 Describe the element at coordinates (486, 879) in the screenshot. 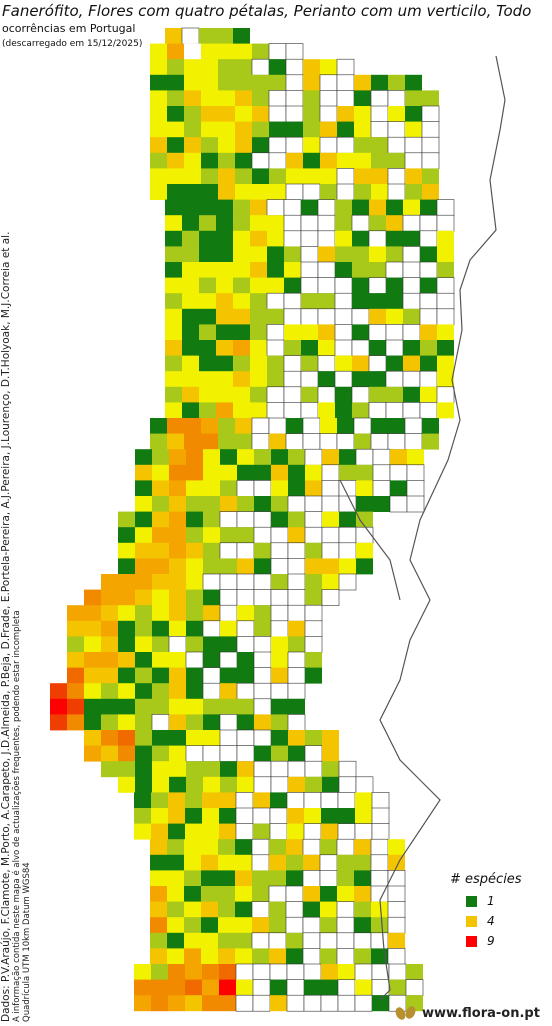

I see `legend-title: # espécies` at that location.